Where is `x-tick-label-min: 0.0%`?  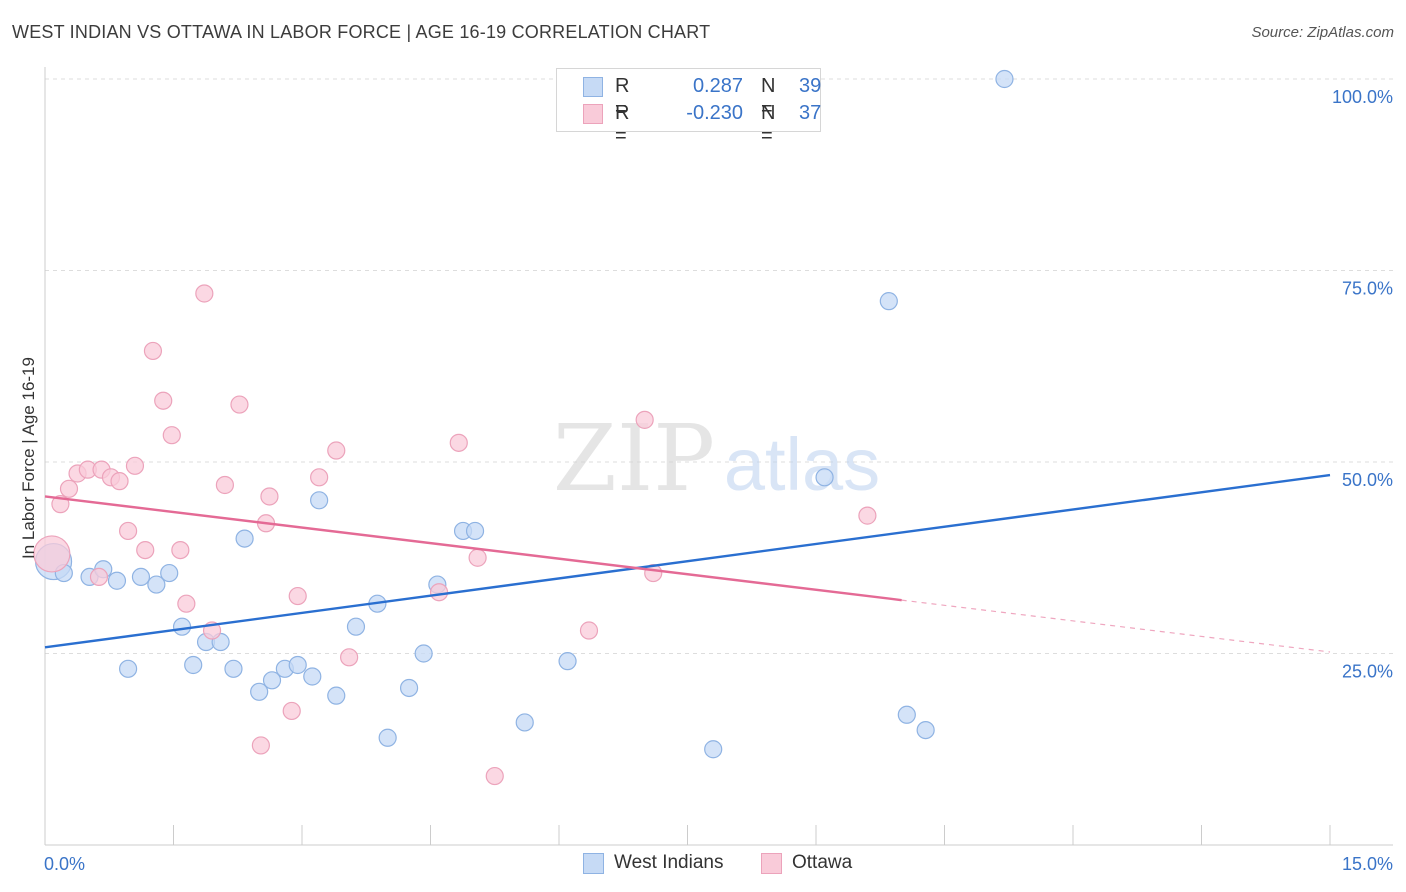
x-tick-label-min: 0.0% is located at coordinates (64, 864).